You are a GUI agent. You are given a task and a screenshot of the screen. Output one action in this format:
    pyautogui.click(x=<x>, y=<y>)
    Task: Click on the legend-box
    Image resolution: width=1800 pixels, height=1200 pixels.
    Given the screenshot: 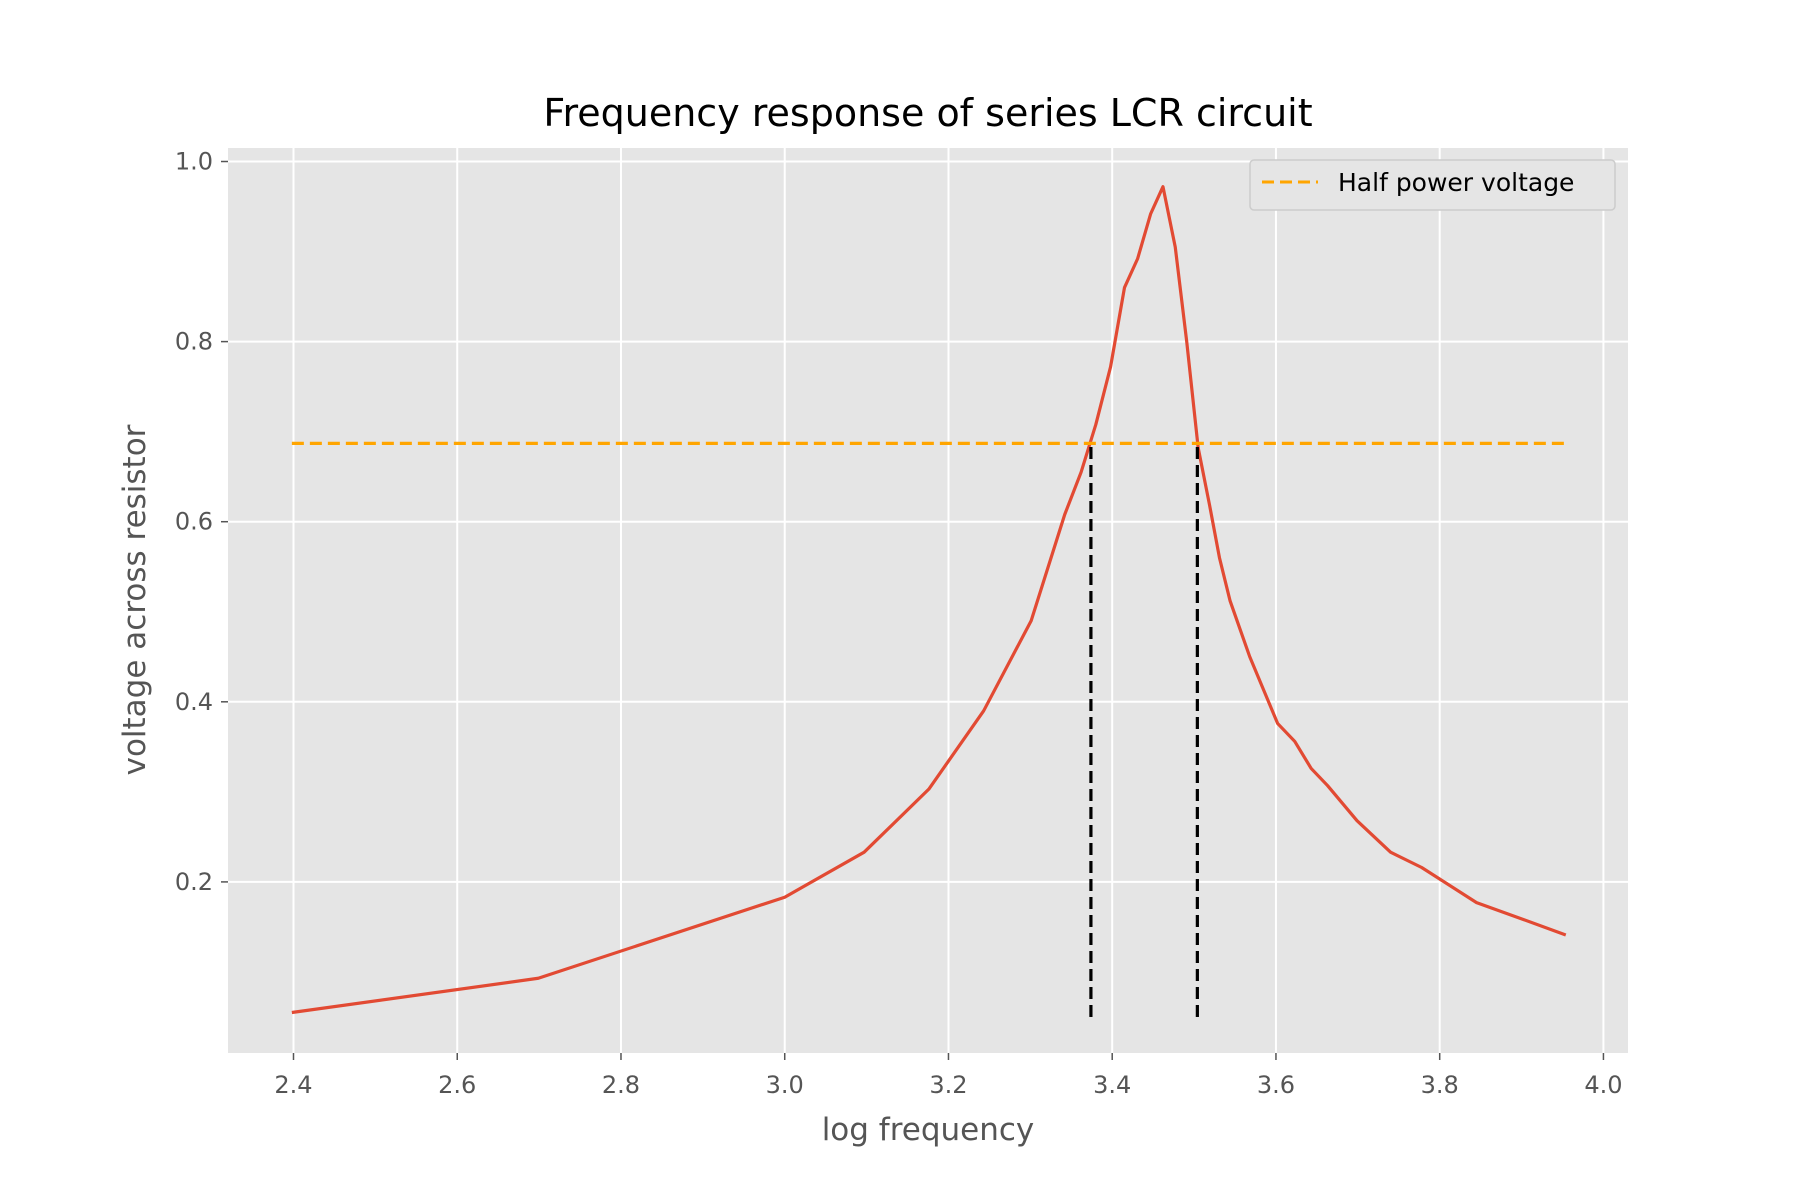 What is the action you would take?
    pyautogui.click(x=1432, y=185)
    